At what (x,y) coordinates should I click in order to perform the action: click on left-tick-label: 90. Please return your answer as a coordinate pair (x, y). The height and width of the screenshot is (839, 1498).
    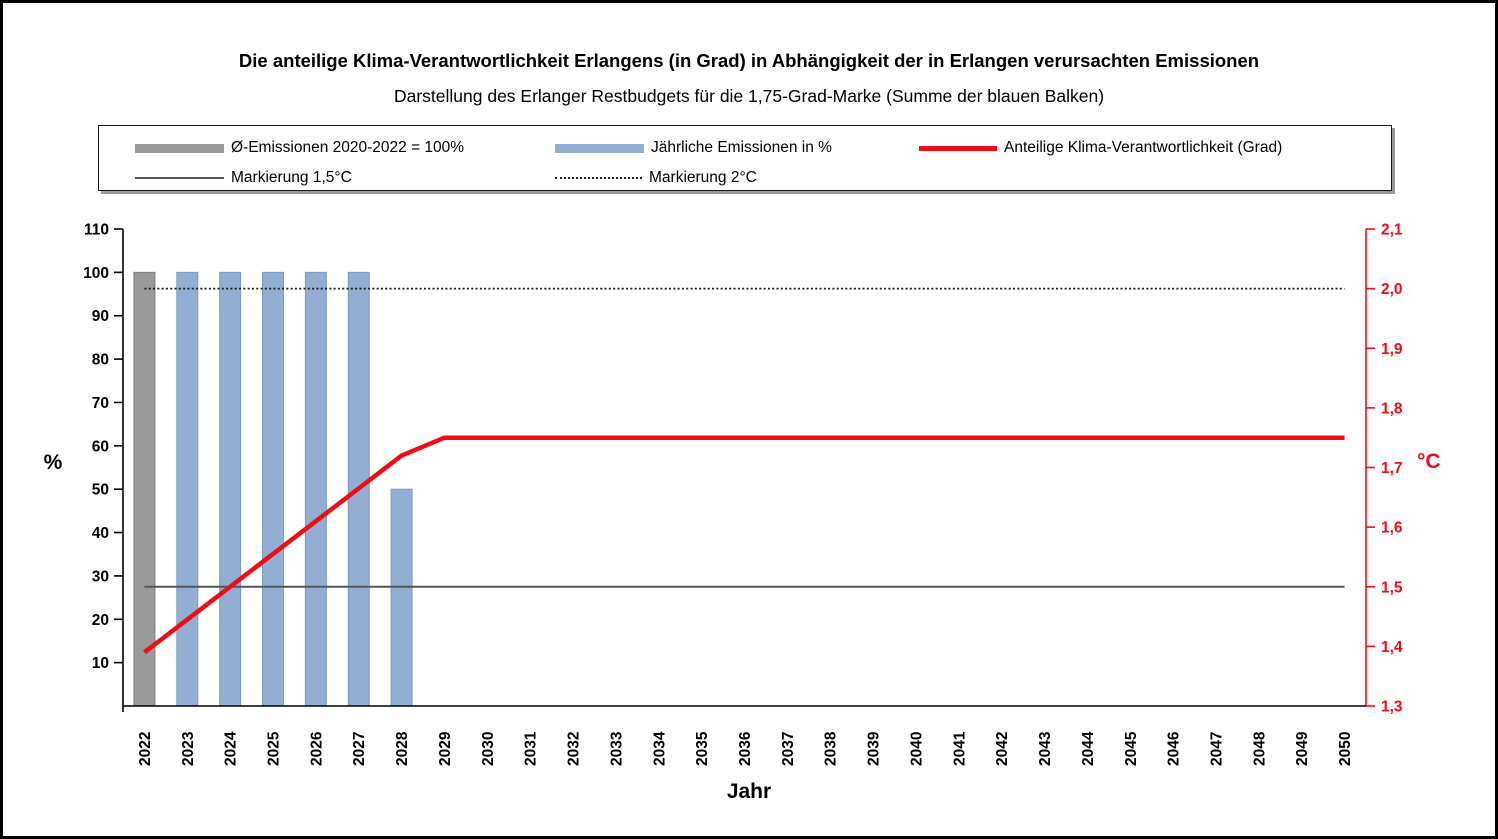
    Looking at the image, I should click on (100, 316).